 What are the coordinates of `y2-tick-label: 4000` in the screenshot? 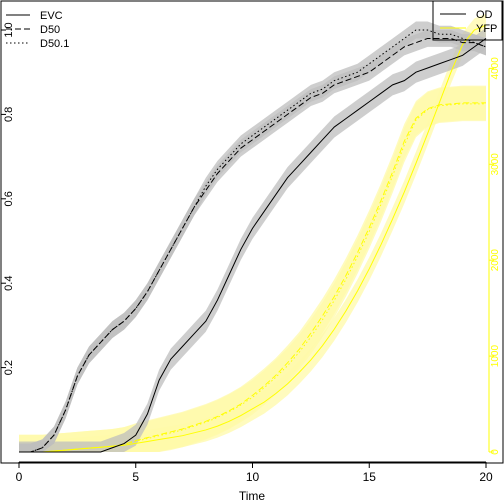 It's located at (495, 68).